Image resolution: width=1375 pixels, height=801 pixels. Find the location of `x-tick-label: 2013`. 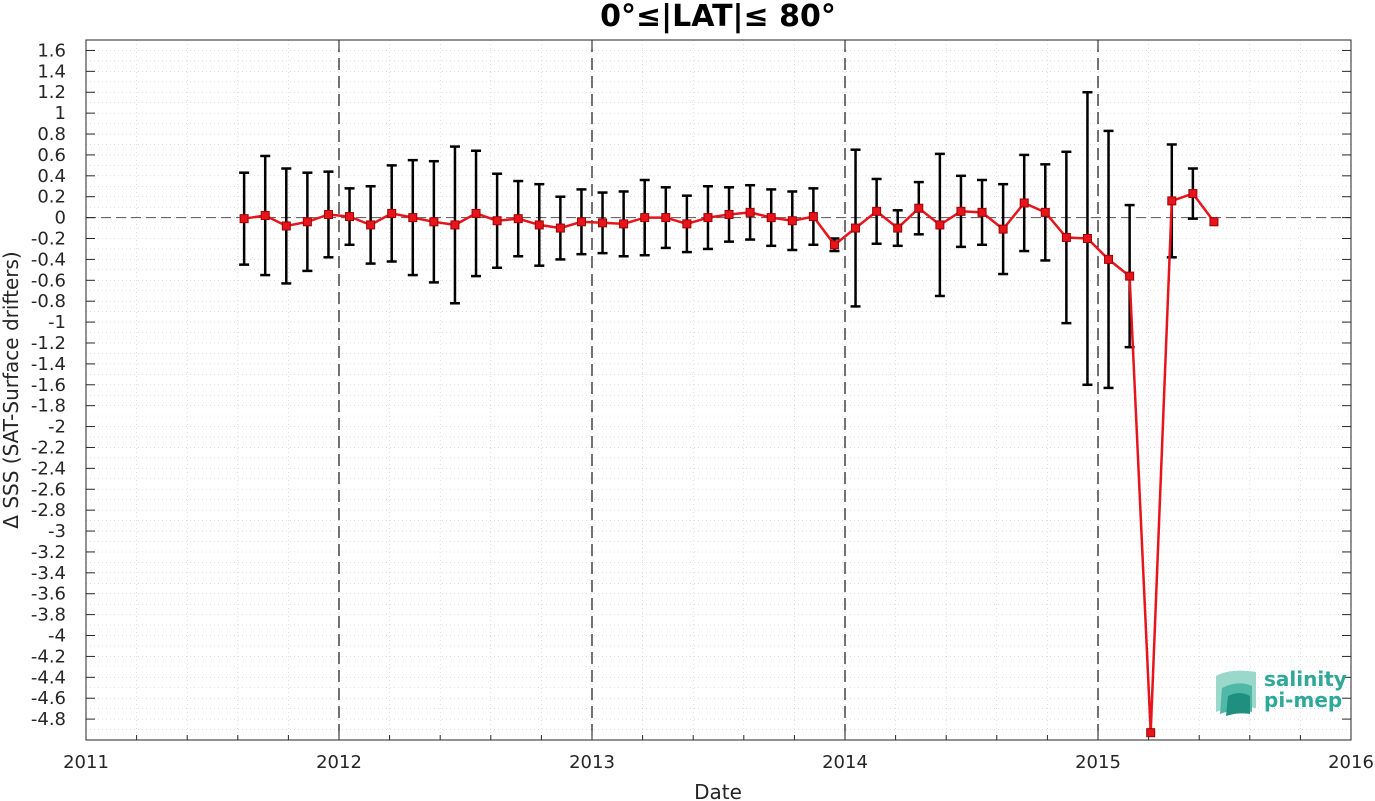

x-tick-label: 2013 is located at coordinates (592, 762).